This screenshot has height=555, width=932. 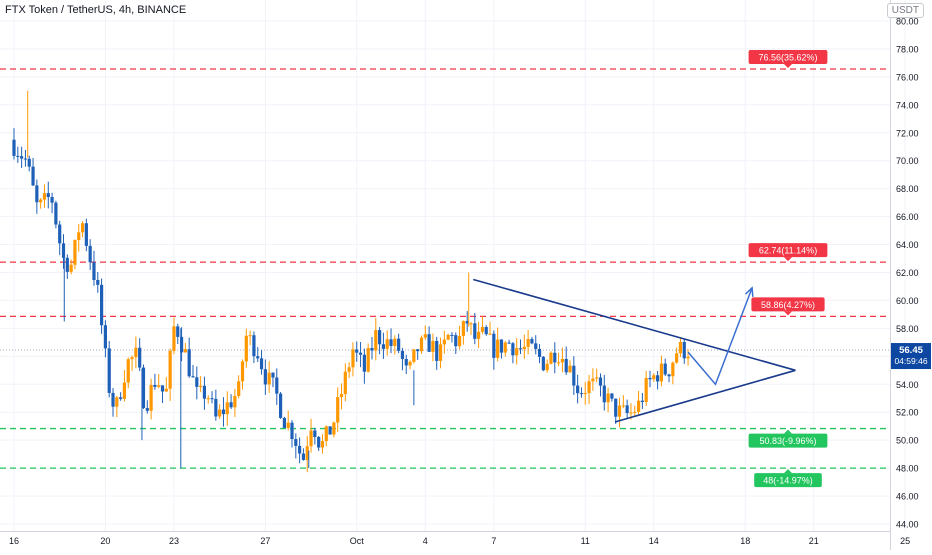 I want to click on projection-arrowhead, so click(x=749, y=291).